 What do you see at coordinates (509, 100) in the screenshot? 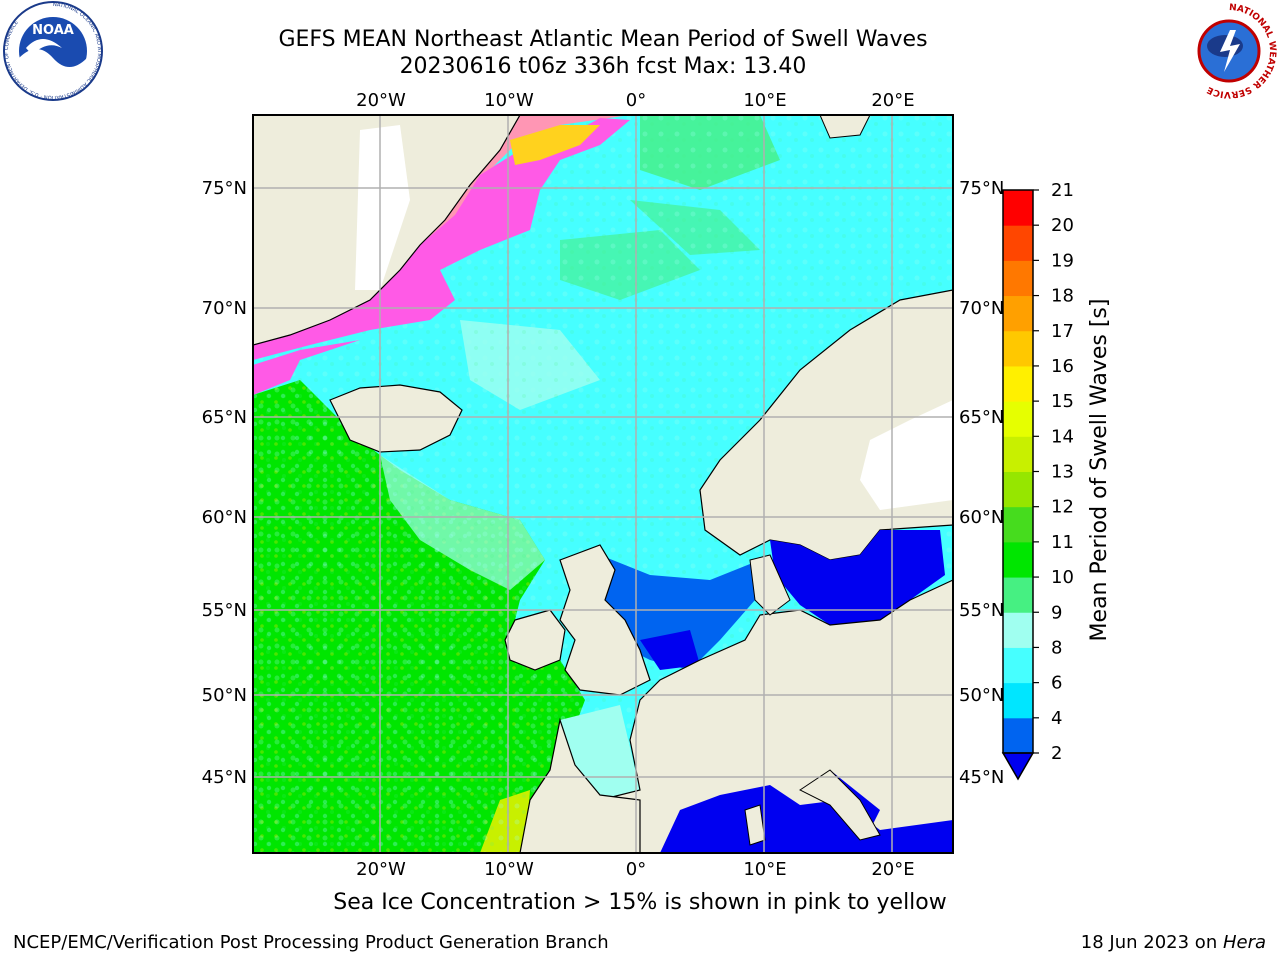
I see `lon-label-top: 10°W` at bounding box center [509, 100].